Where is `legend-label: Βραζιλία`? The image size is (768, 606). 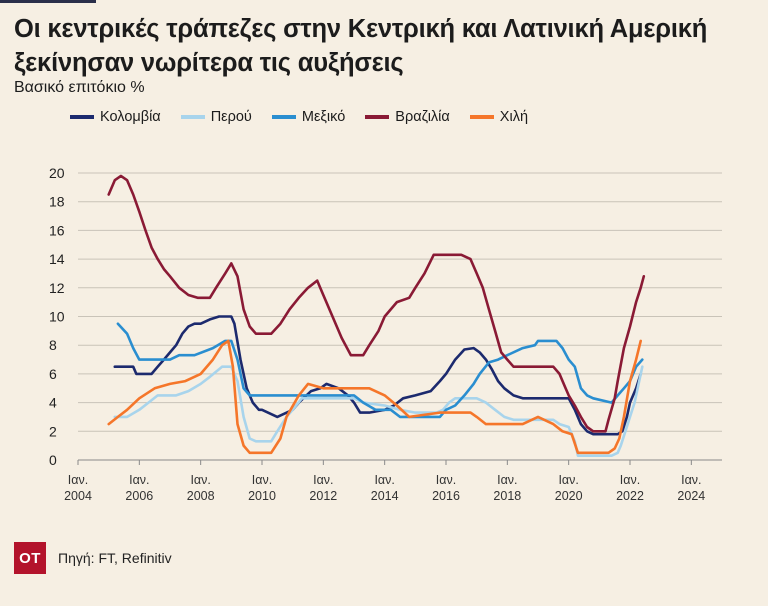
legend-label: Βραζιλία is located at coordinates (422, 117).